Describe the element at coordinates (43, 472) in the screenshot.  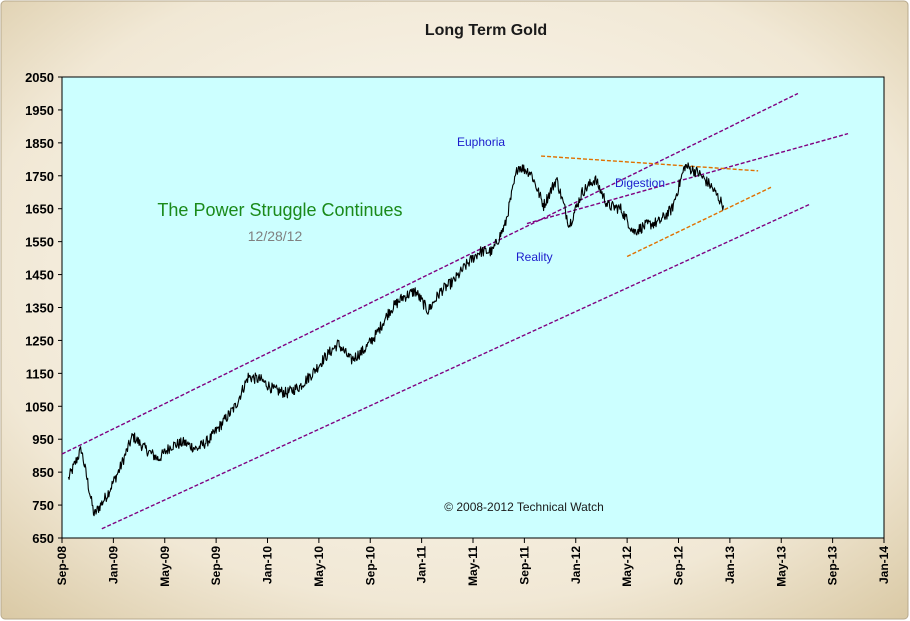
I see `y-tick-label: 850` at that location.